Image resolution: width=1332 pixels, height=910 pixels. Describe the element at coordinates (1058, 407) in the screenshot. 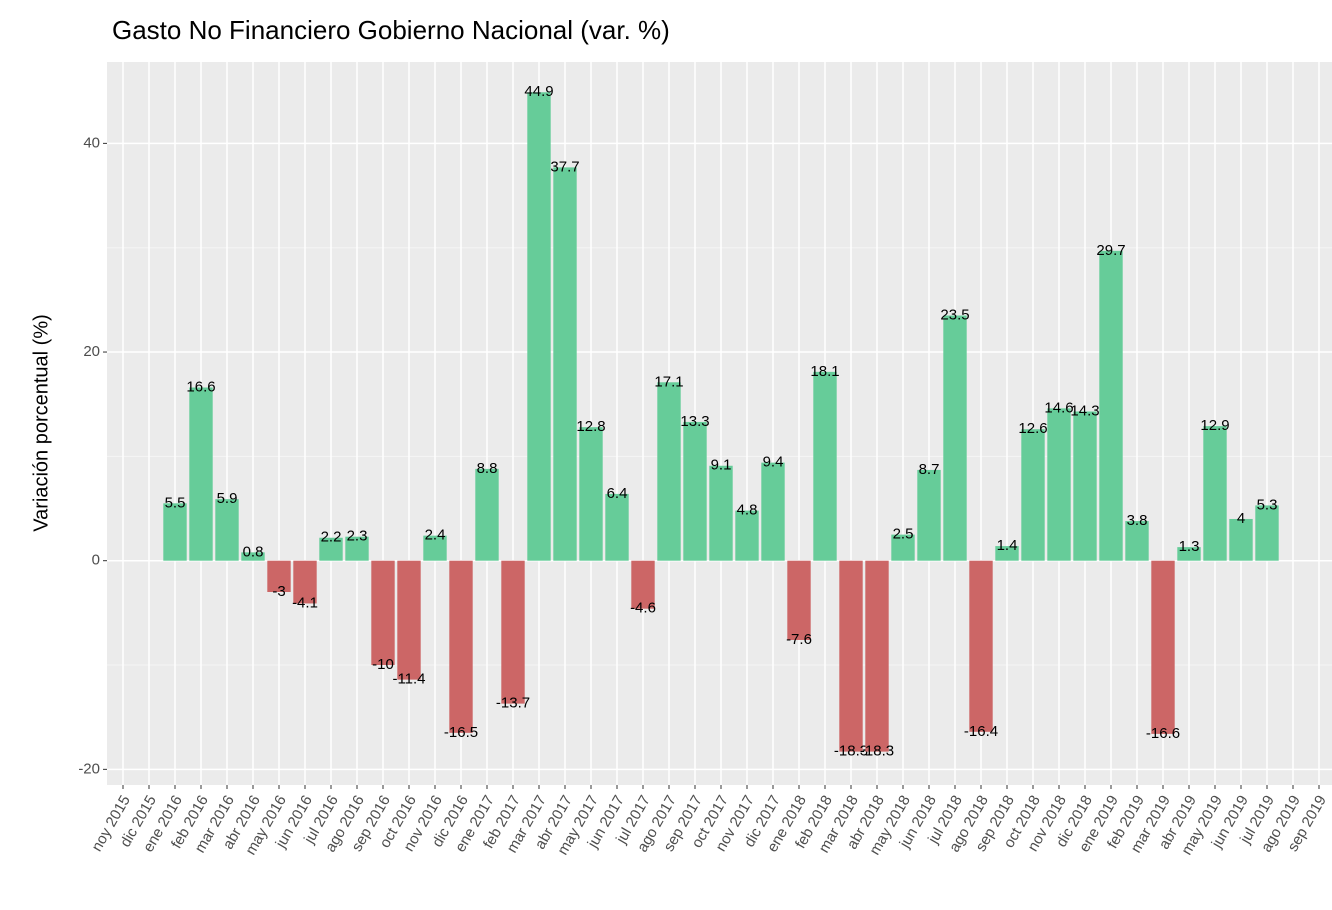

I see `value-label: 14.6` at that location.